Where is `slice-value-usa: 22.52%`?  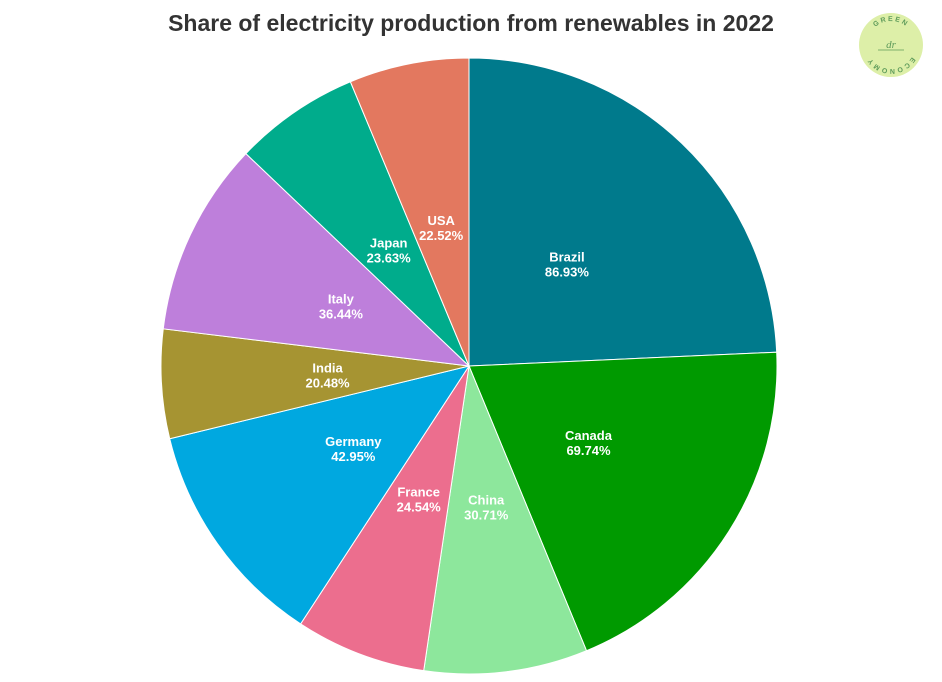
slice-value-usa: 22.52% is located at coordinates (441, 235).